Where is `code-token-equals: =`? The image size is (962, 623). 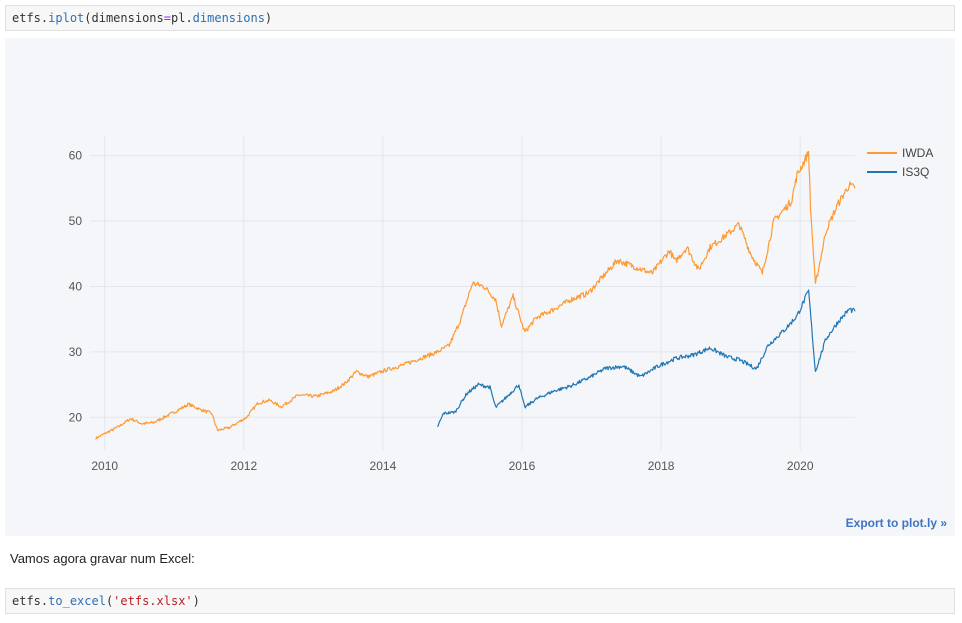 code-token-equals: = is located at coordinates (167, 18).